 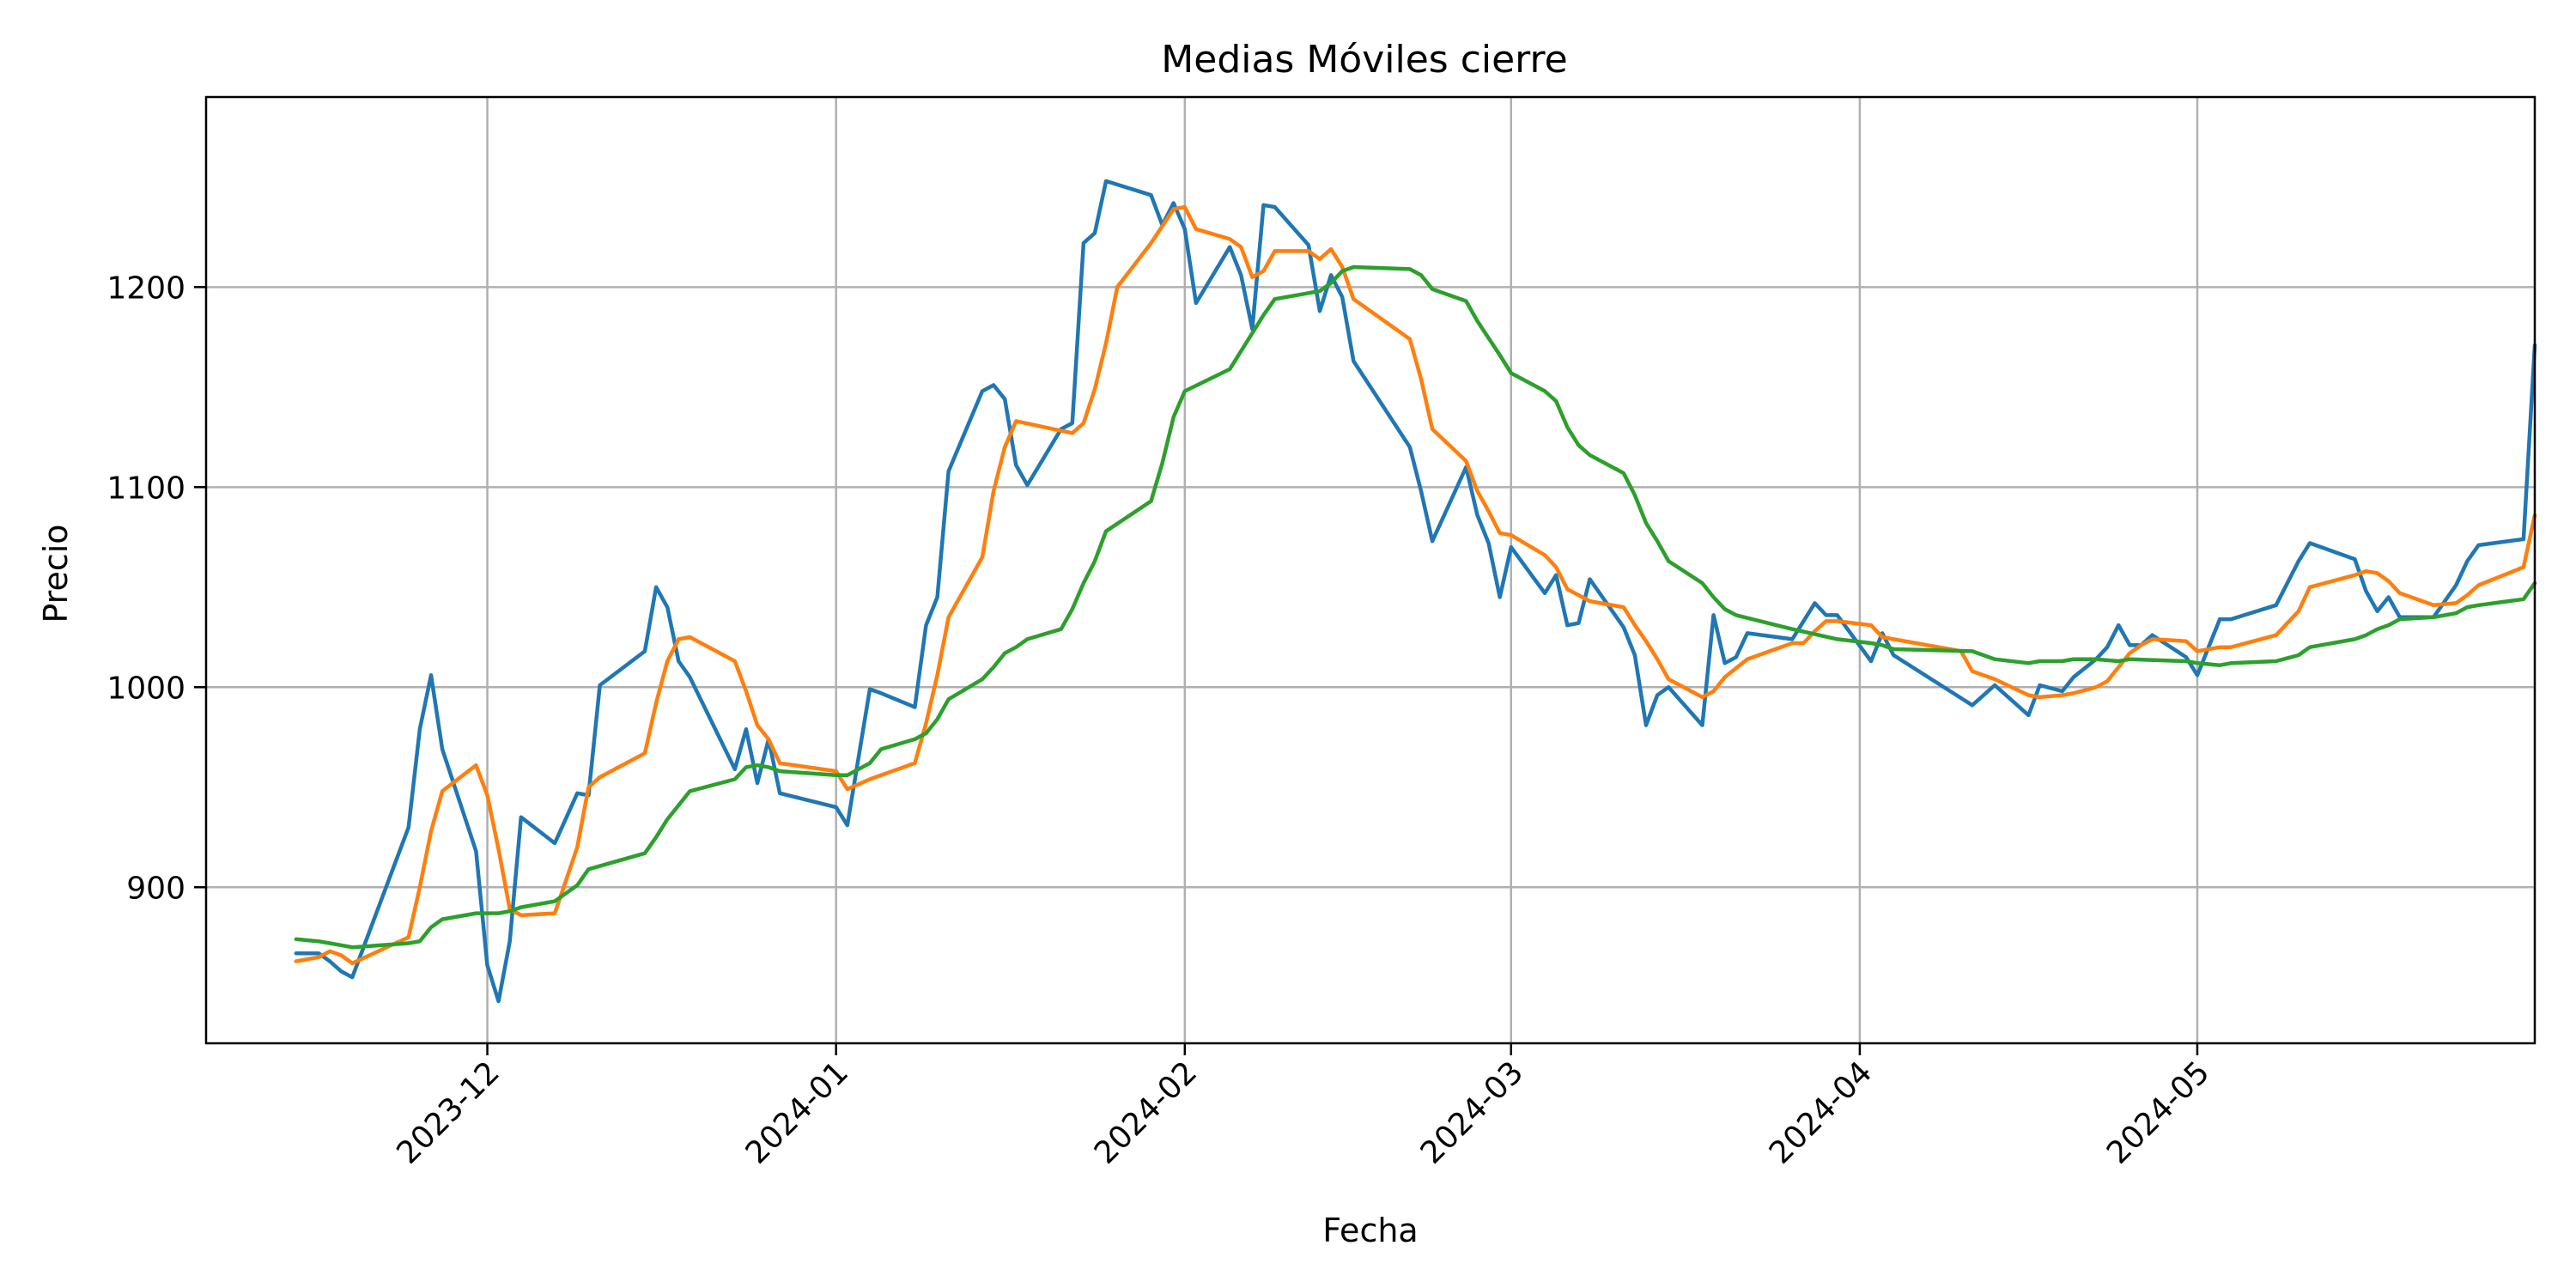 I want to click on x-axis-label: Fecha, so click(x=1370, y=1230).